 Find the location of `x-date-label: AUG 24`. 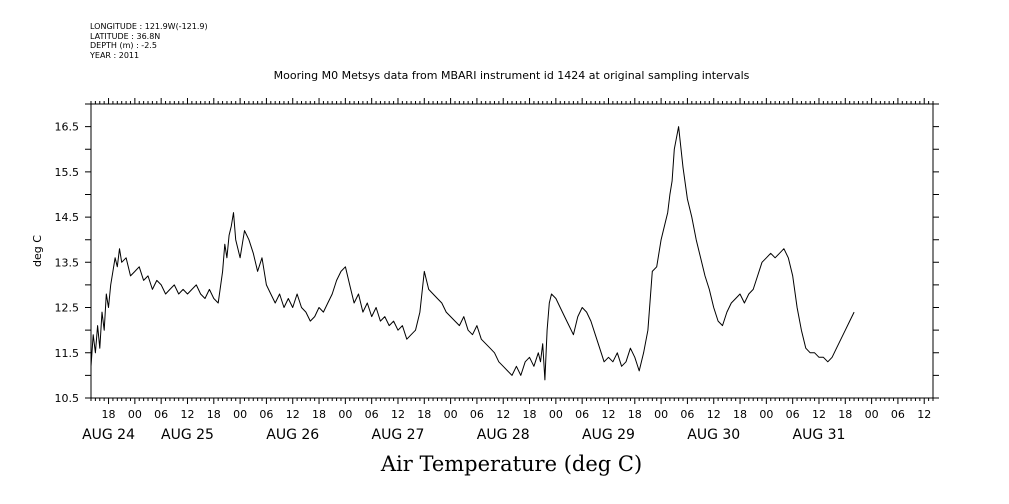

x-date-label: AUG 24 is located at coordinates (108, 435).